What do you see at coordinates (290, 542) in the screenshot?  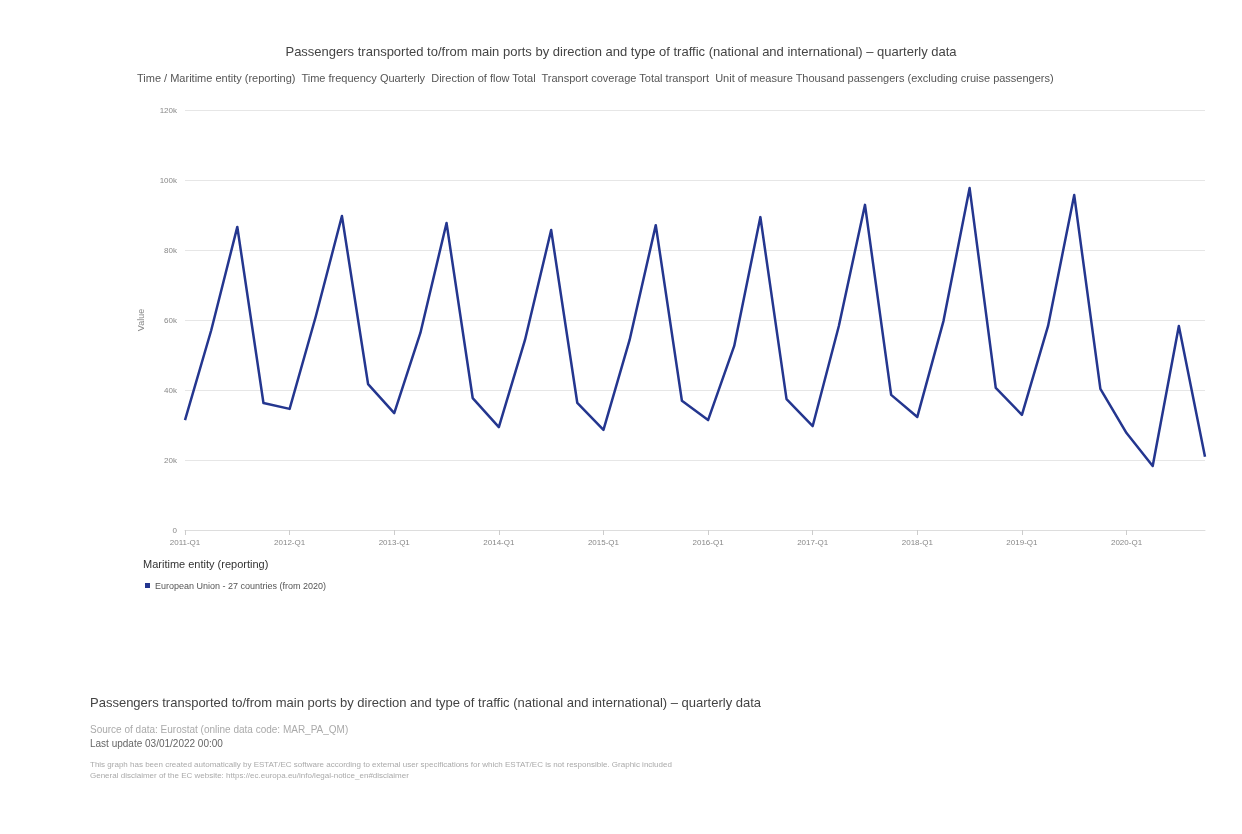 I see `x-tick-label: 2012-Q1` at bounding box center [290, 542].